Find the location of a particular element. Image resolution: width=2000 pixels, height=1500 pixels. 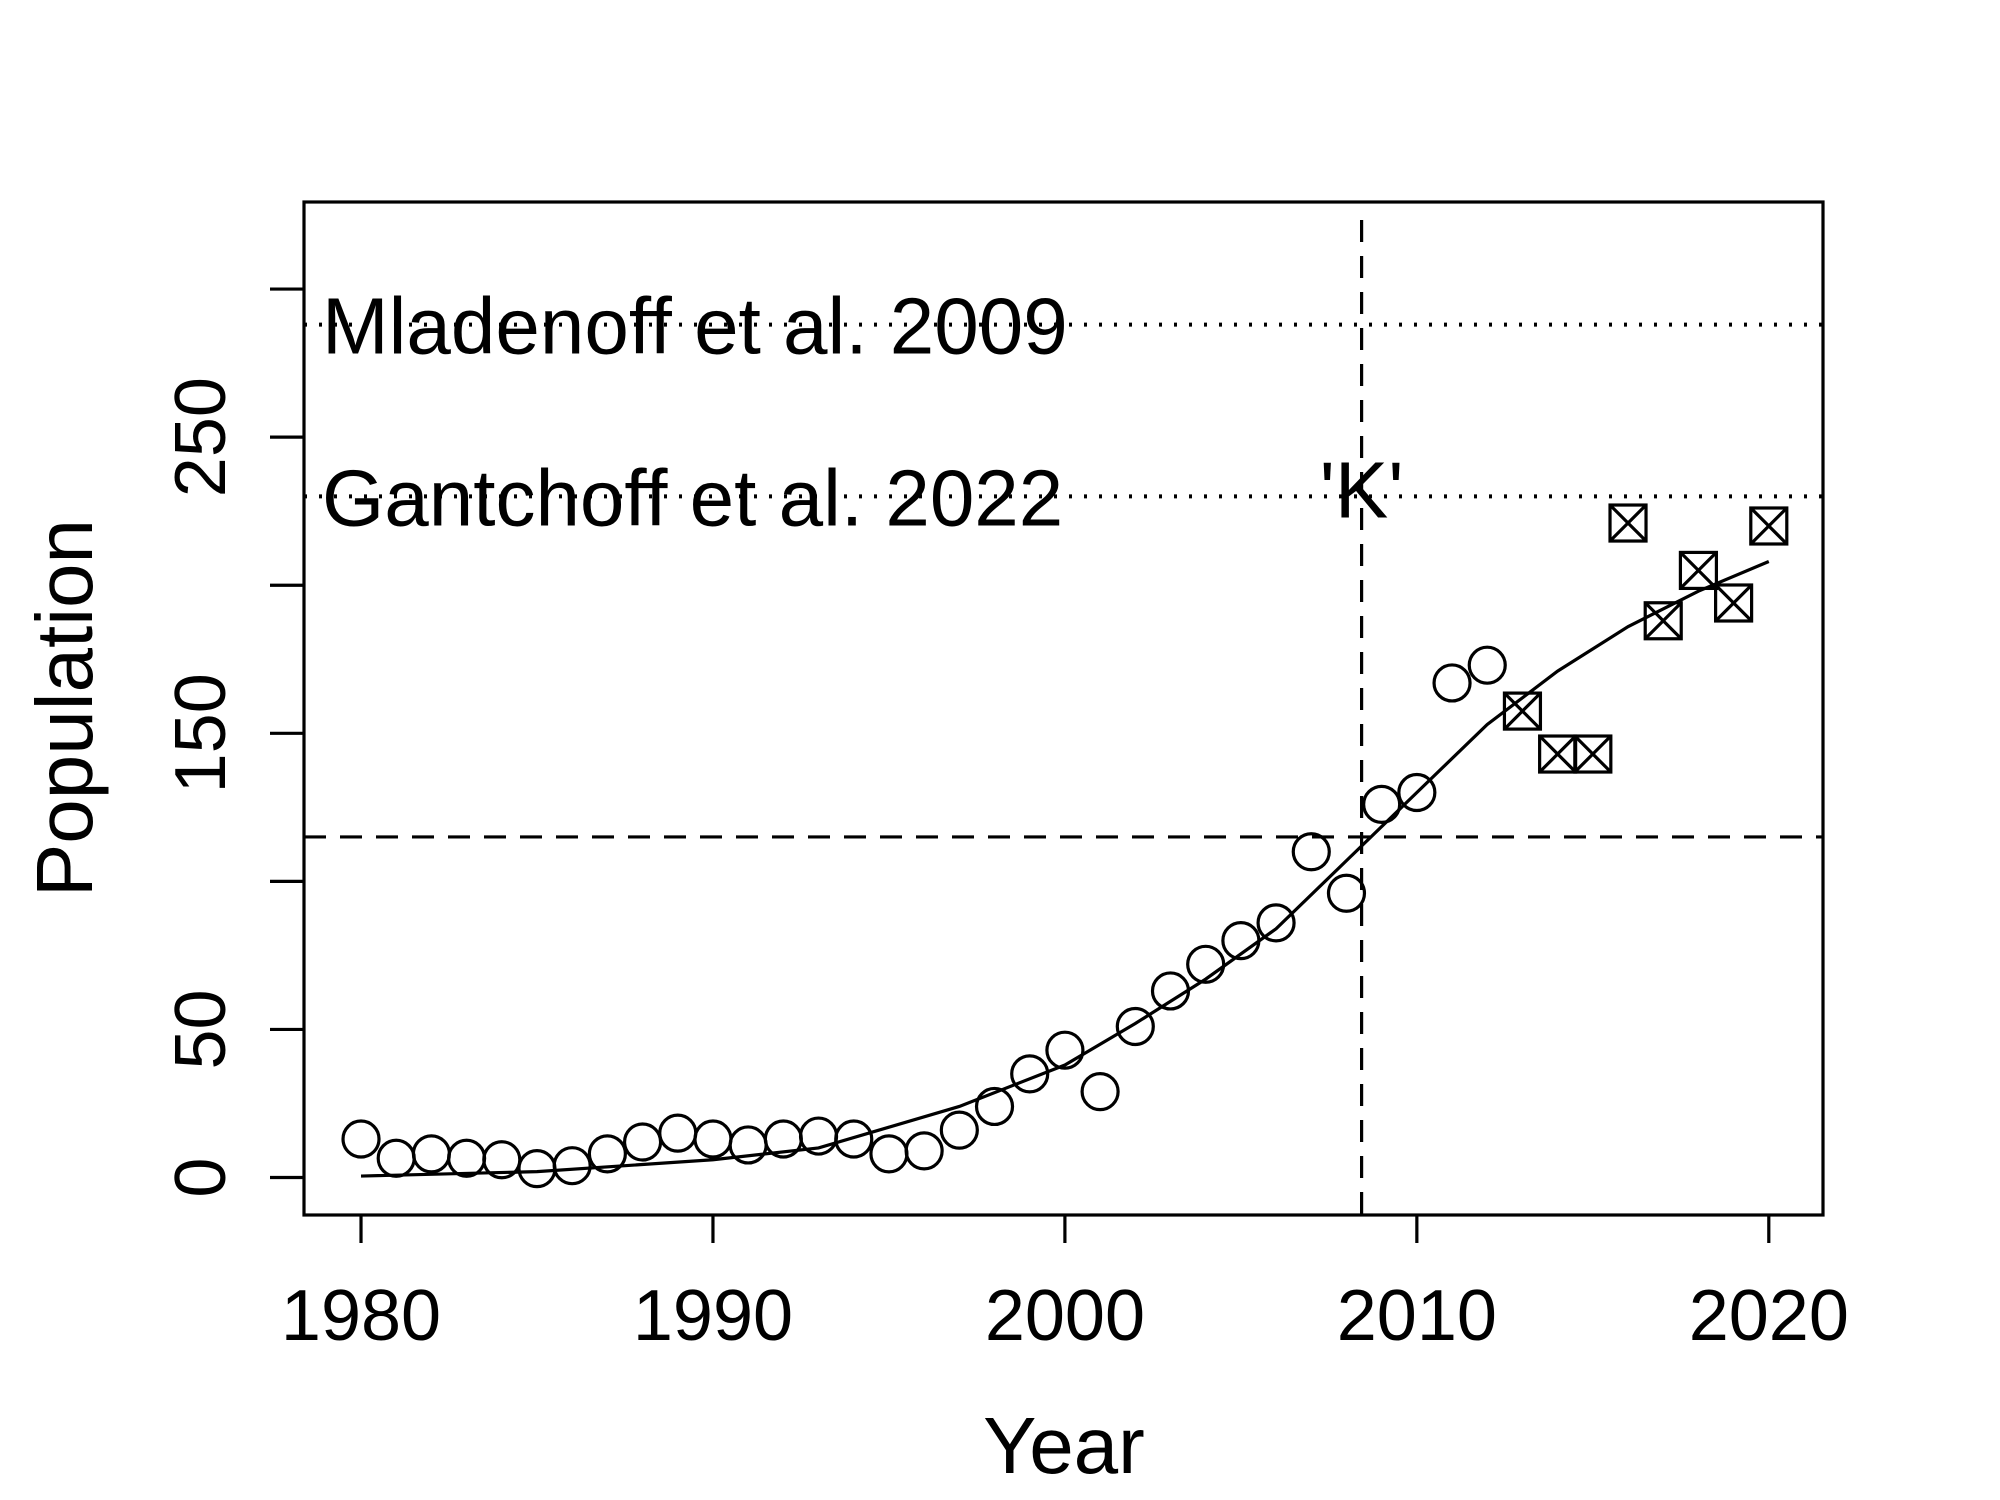

x-tick-label: 2000 is located at coordinates (1065, 1316).